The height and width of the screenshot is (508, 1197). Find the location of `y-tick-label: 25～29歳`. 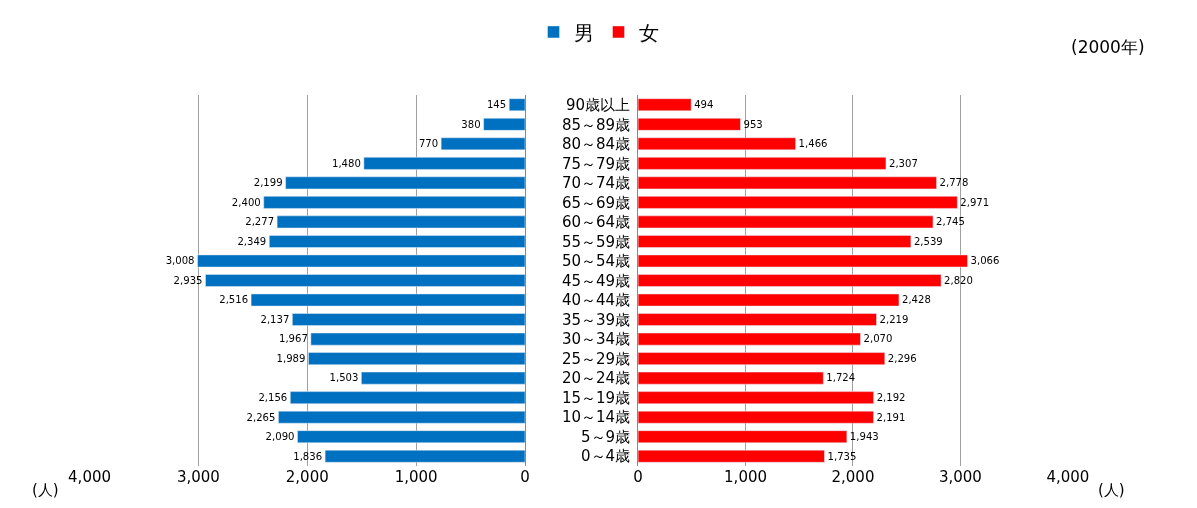

y-tick-label: 25～29歳 is located at coordinates (596, 358).